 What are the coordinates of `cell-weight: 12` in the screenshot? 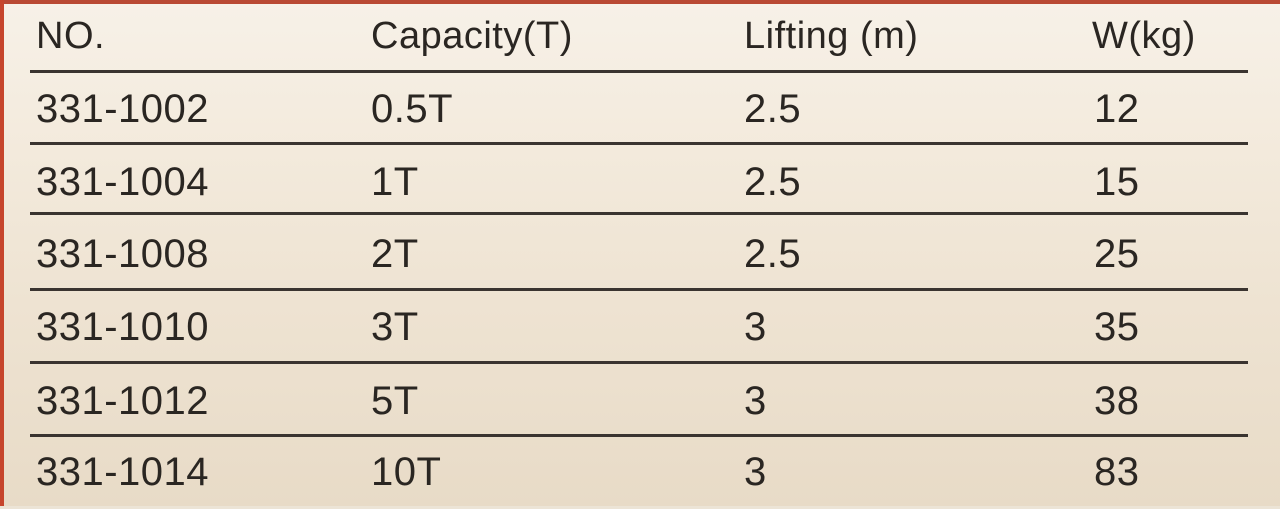 It's located at (1117, 109).